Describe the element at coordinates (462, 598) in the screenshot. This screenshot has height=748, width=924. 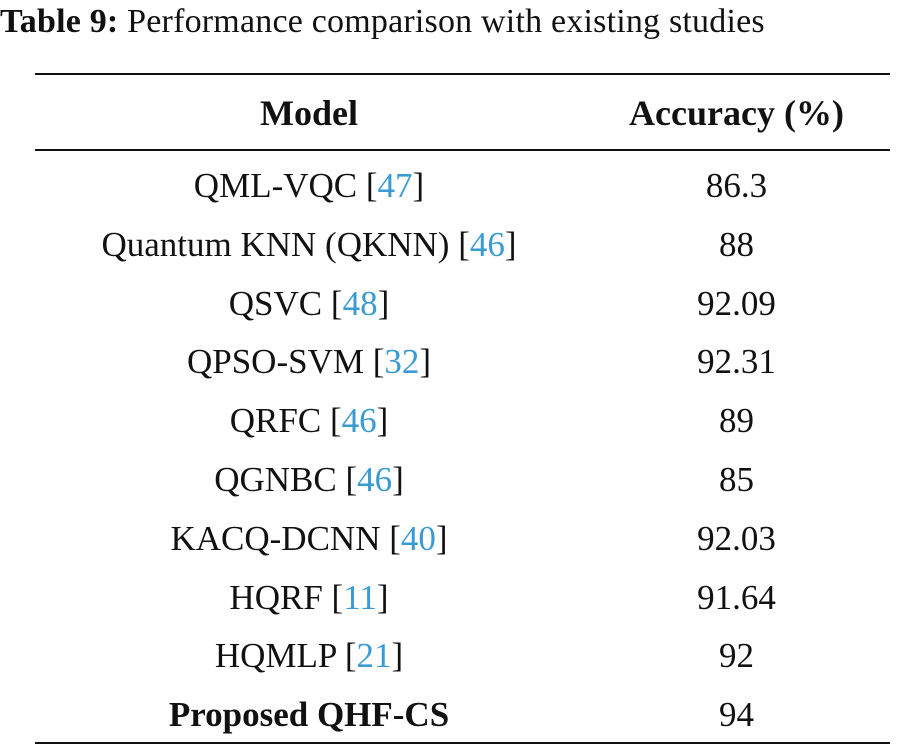
I see `table-row: HQRF [11] 91.64` at that location.